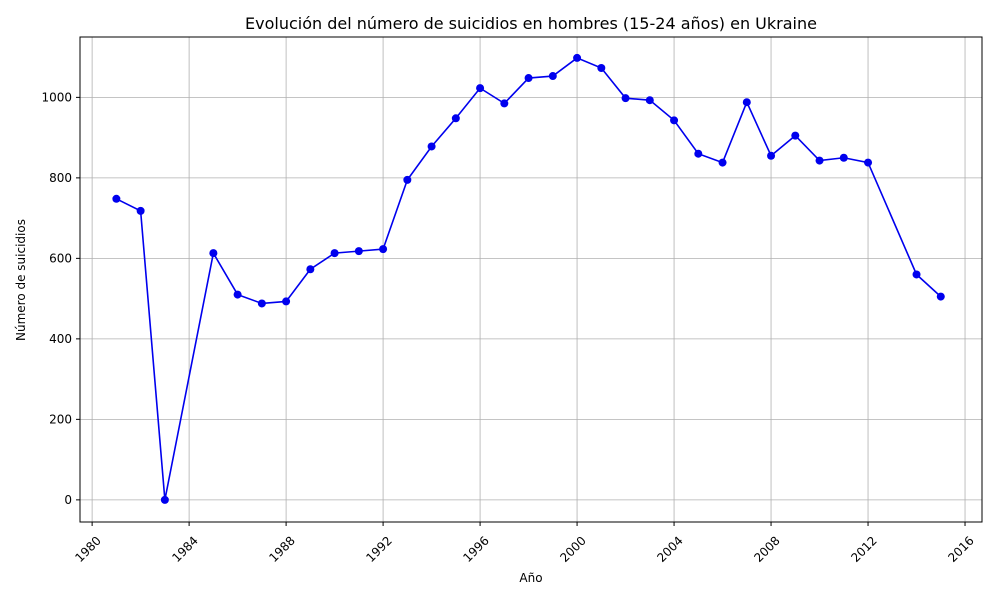  I want to click on y-axis-label: Número de suicidios, so click(21, 280).